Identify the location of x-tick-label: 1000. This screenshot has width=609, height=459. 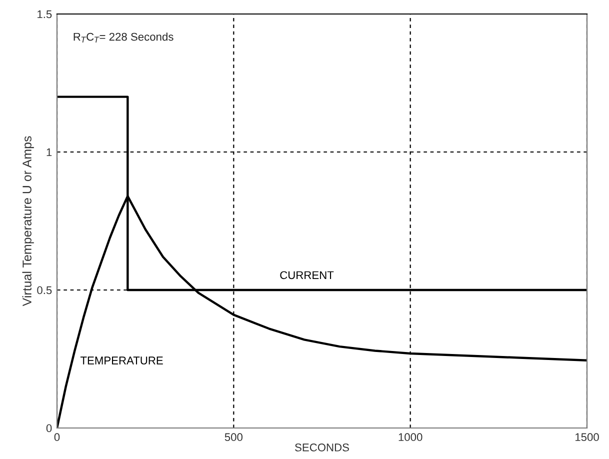
(410, 437).